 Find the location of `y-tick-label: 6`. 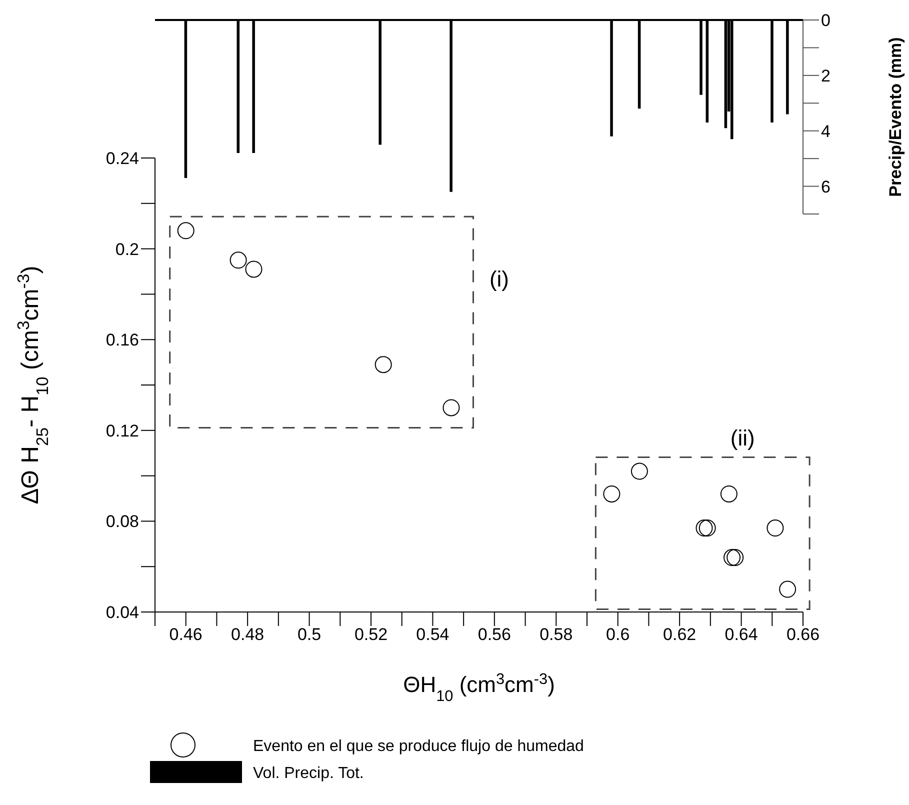

y-tick-label: 6 is located at coordinates (825, 186).